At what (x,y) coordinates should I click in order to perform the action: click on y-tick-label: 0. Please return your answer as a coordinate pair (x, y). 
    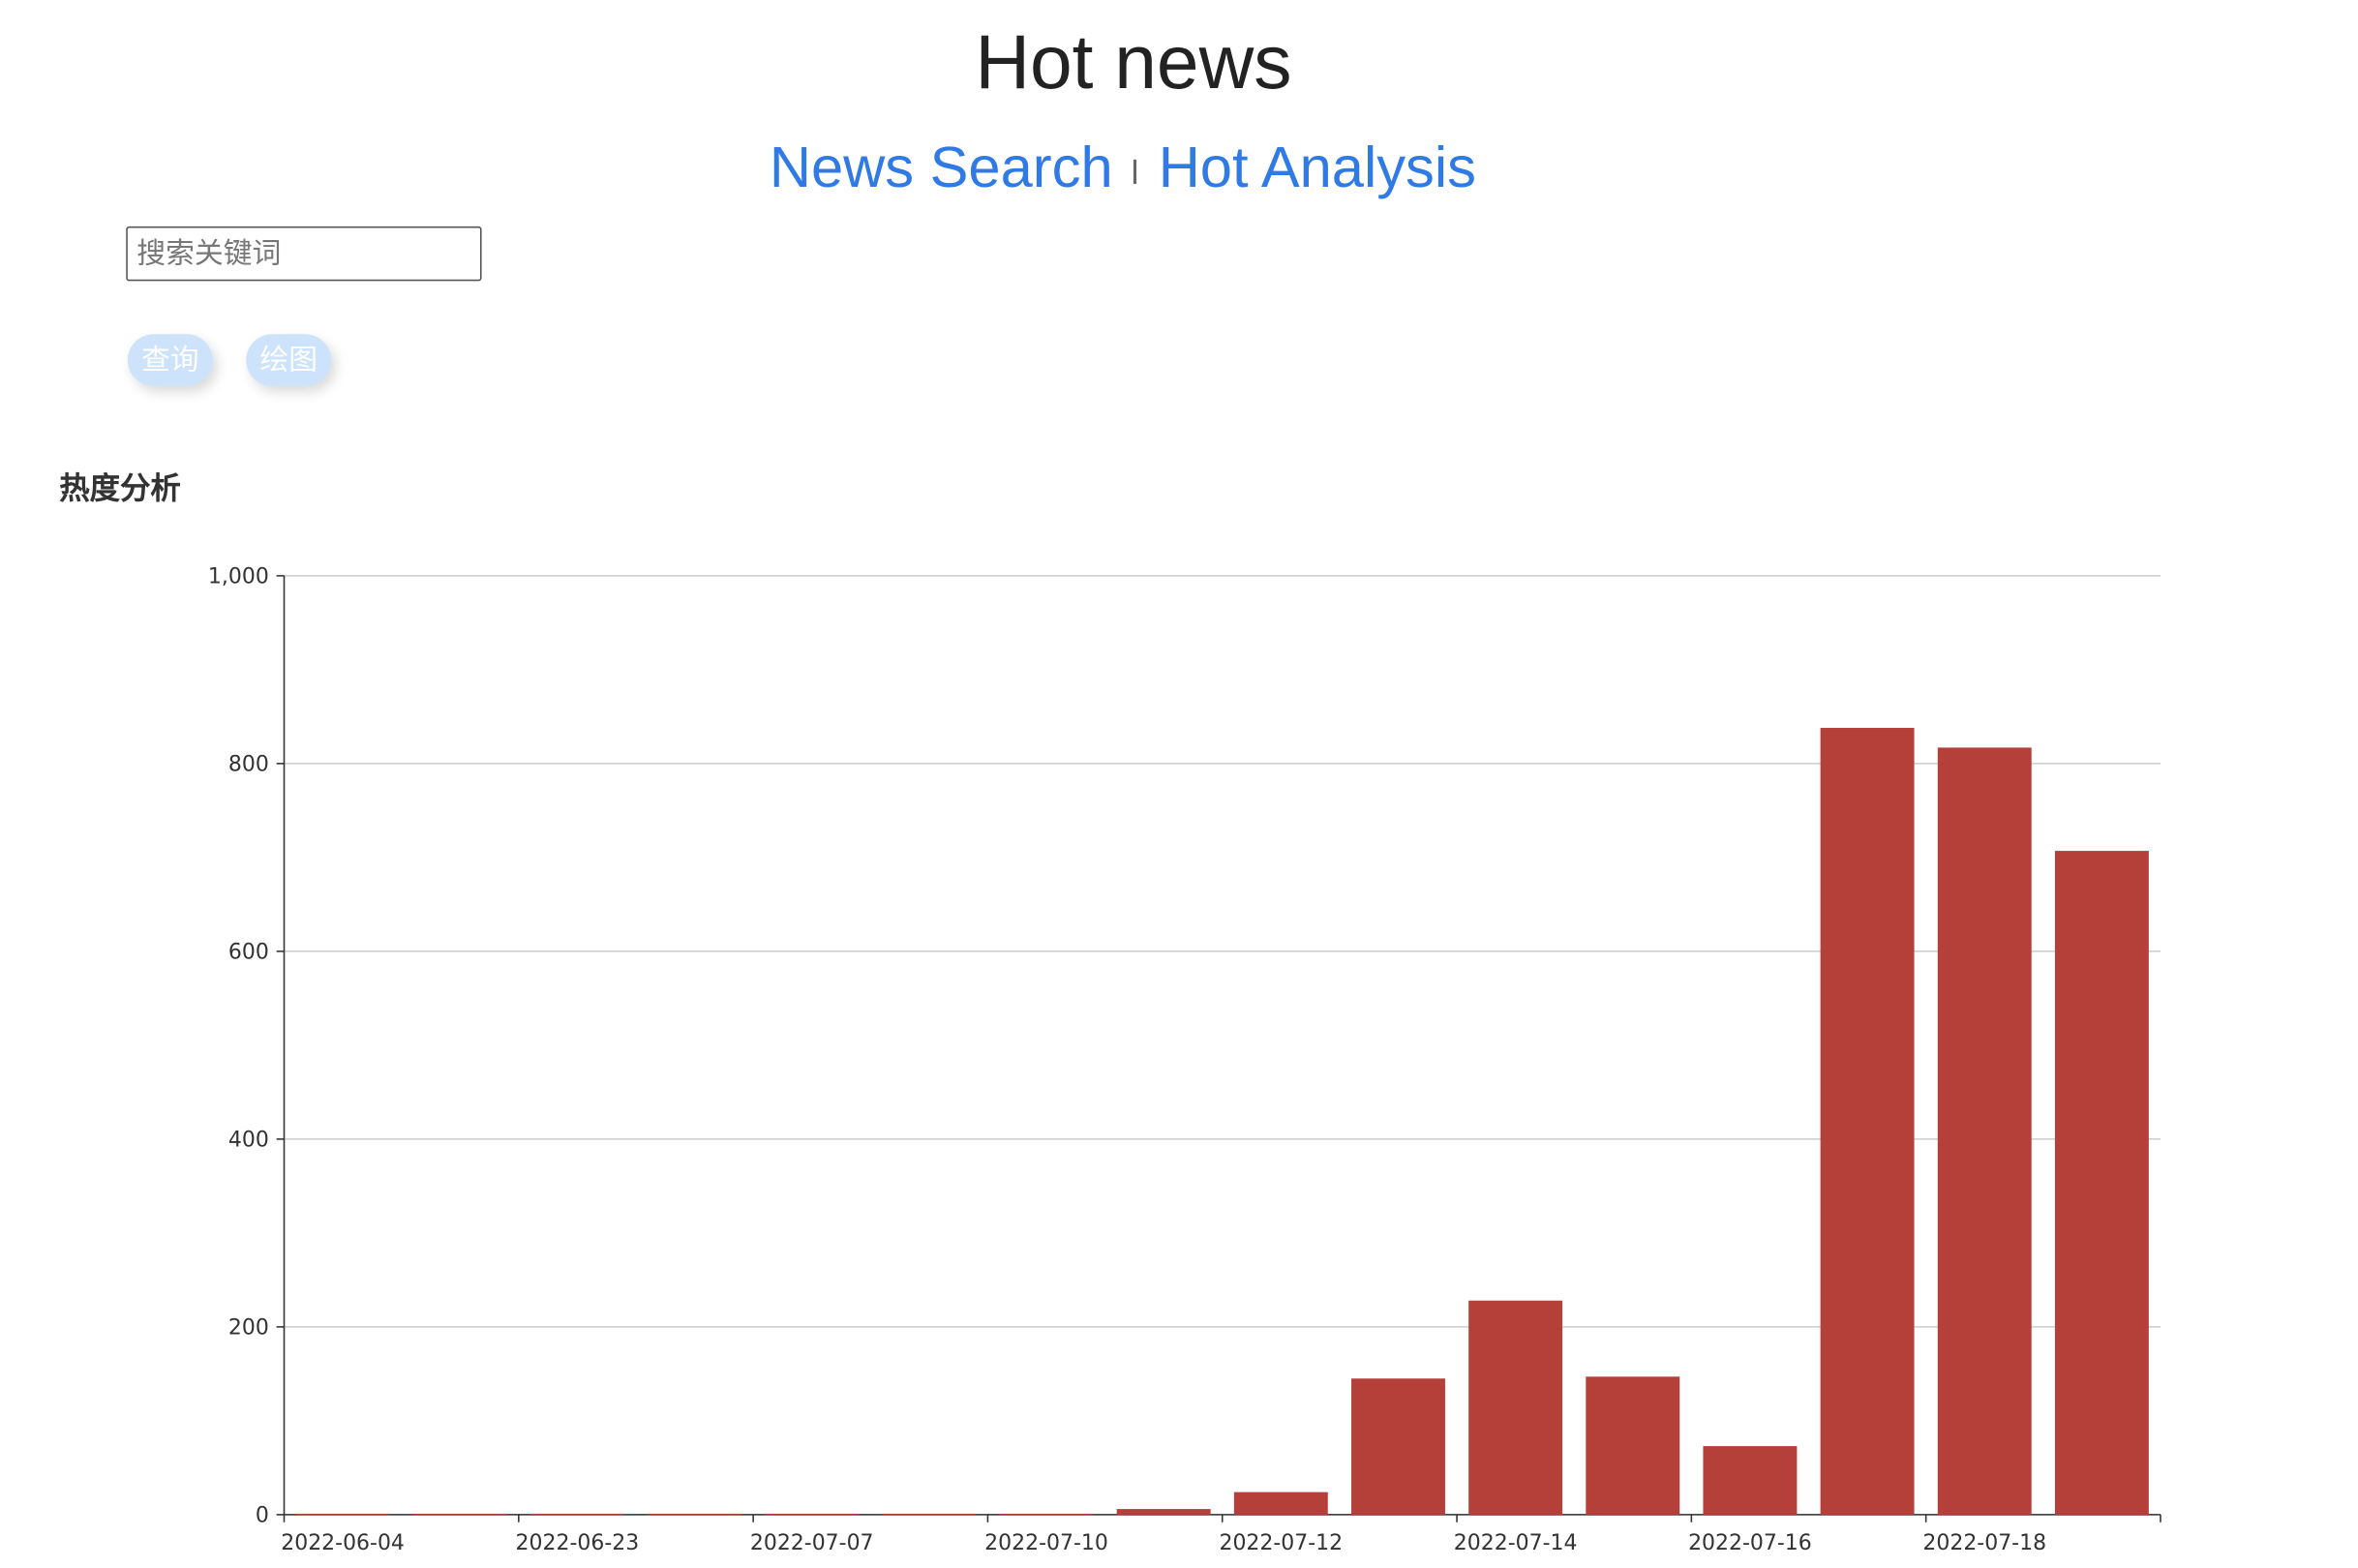
    Looking at the image, I should click on (262, 1516).